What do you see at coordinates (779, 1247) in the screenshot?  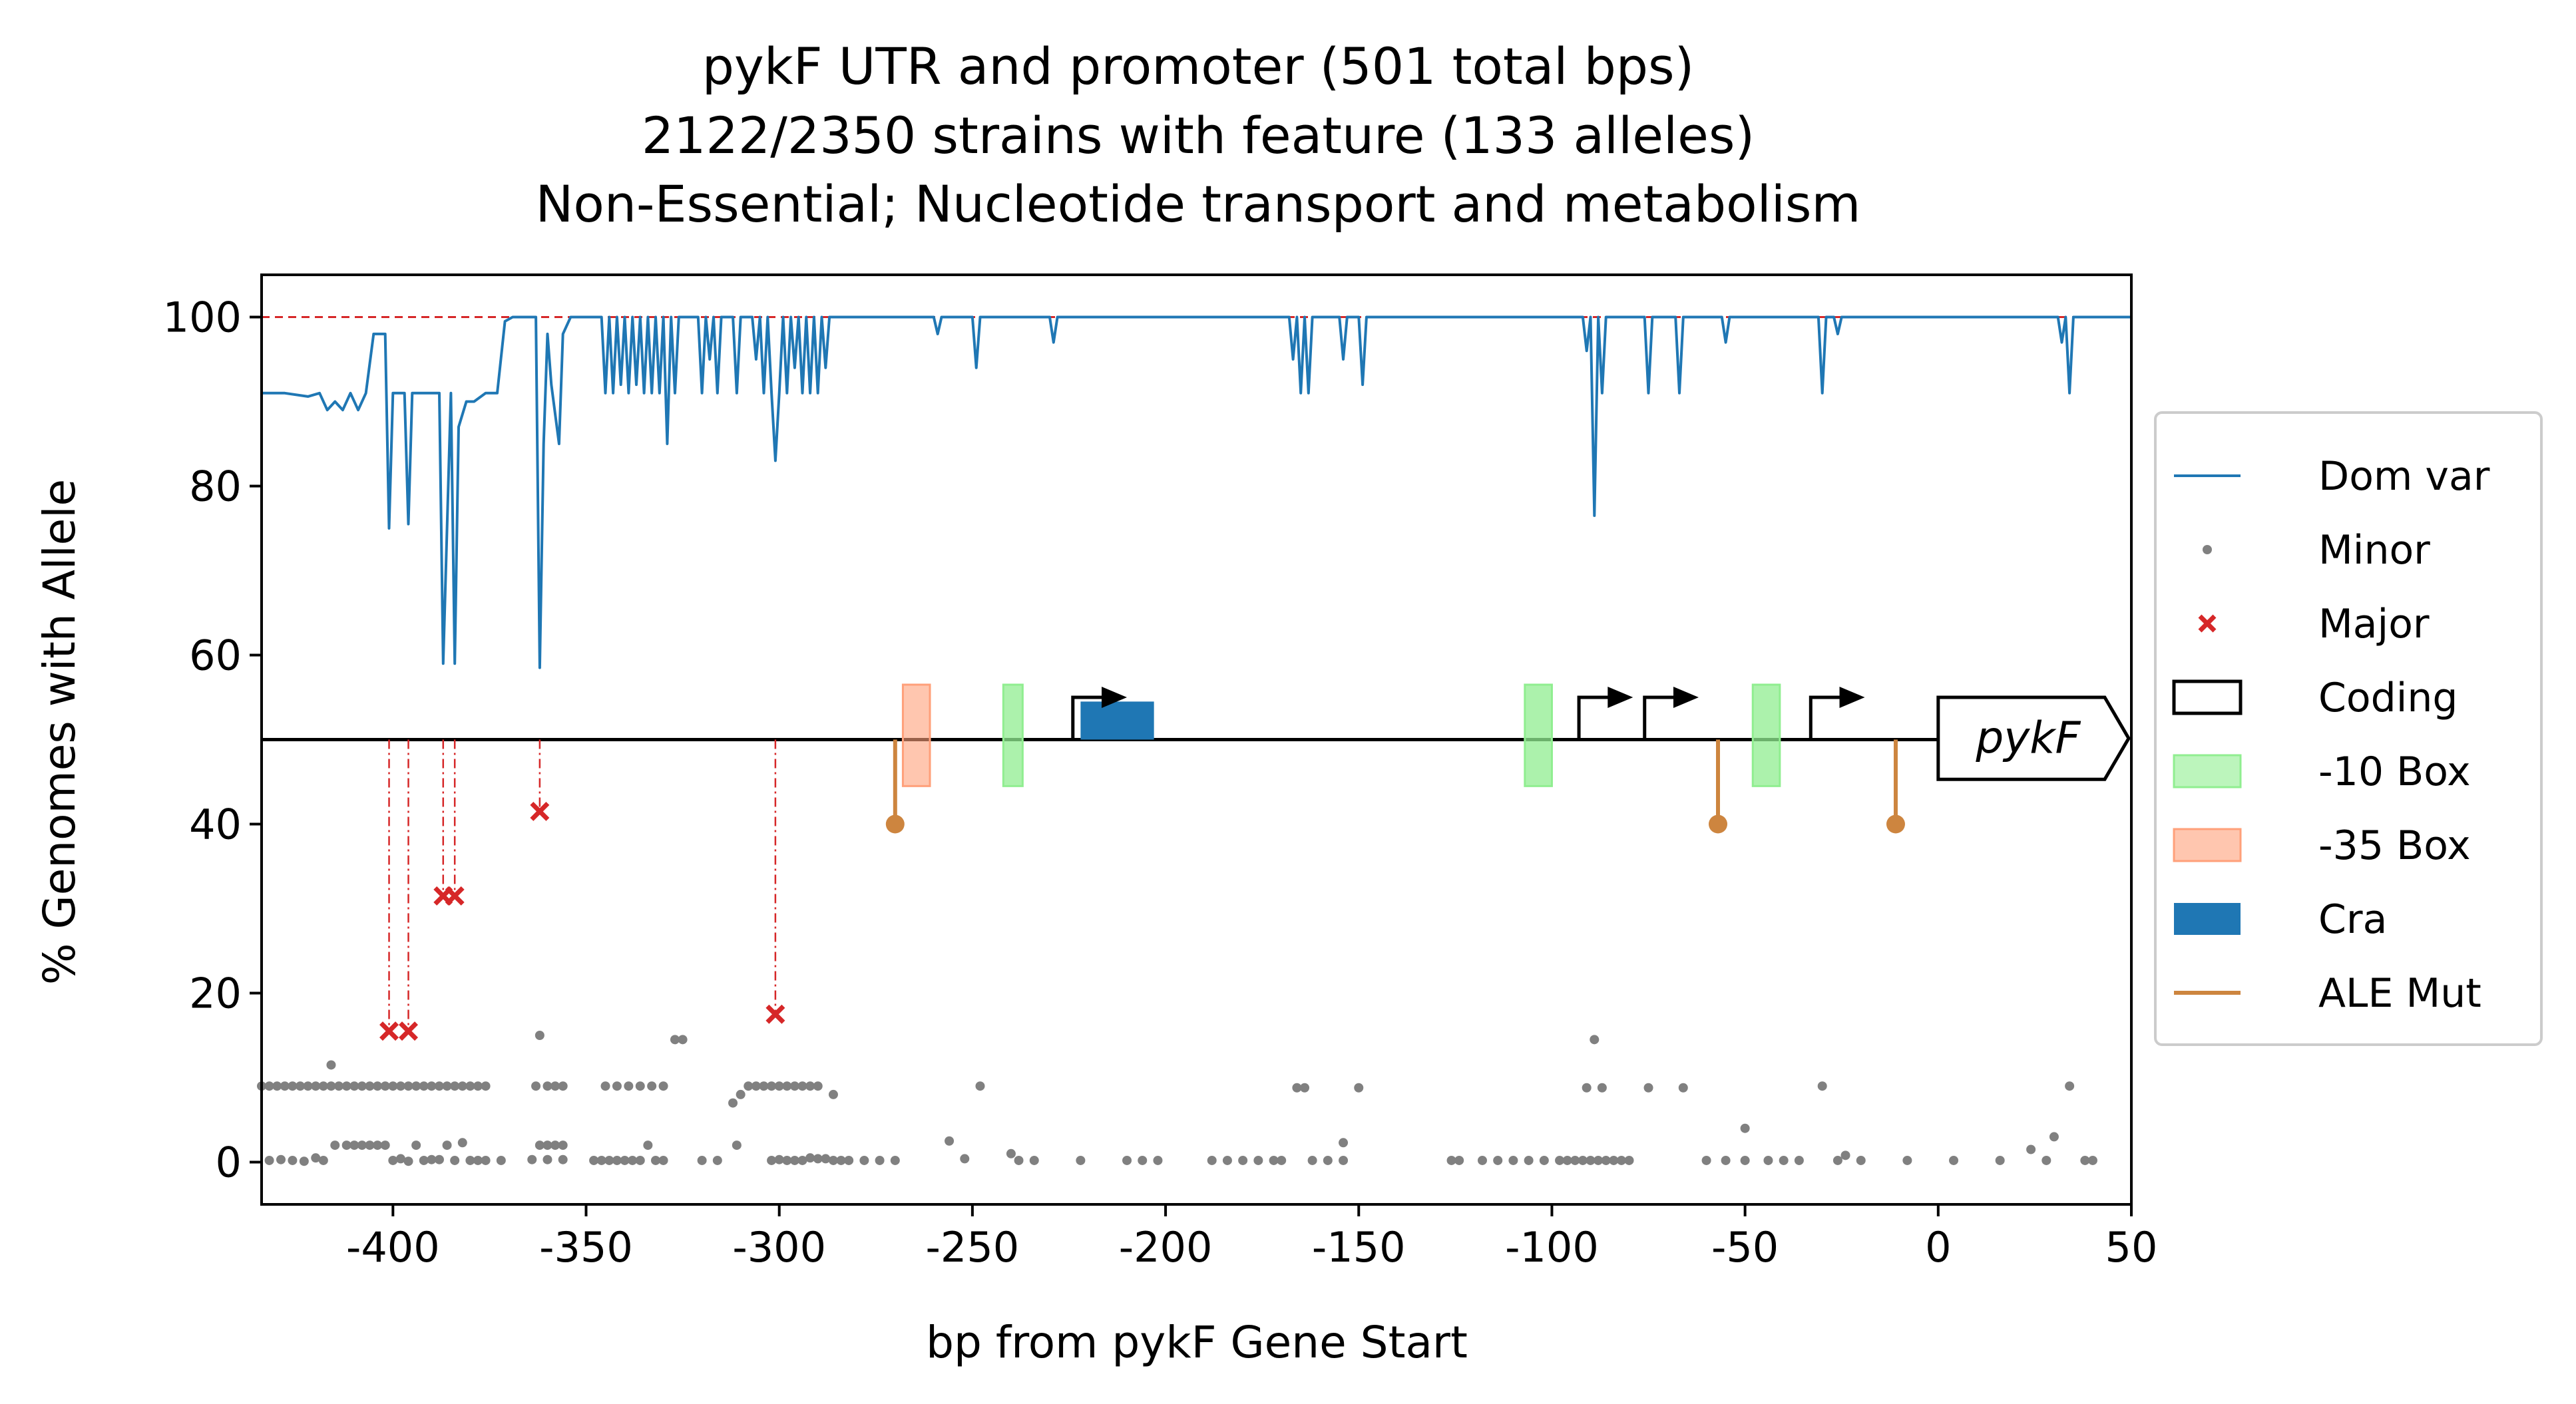 I see `x-tick-label-2: -300` at bounding box center [779, 1247].